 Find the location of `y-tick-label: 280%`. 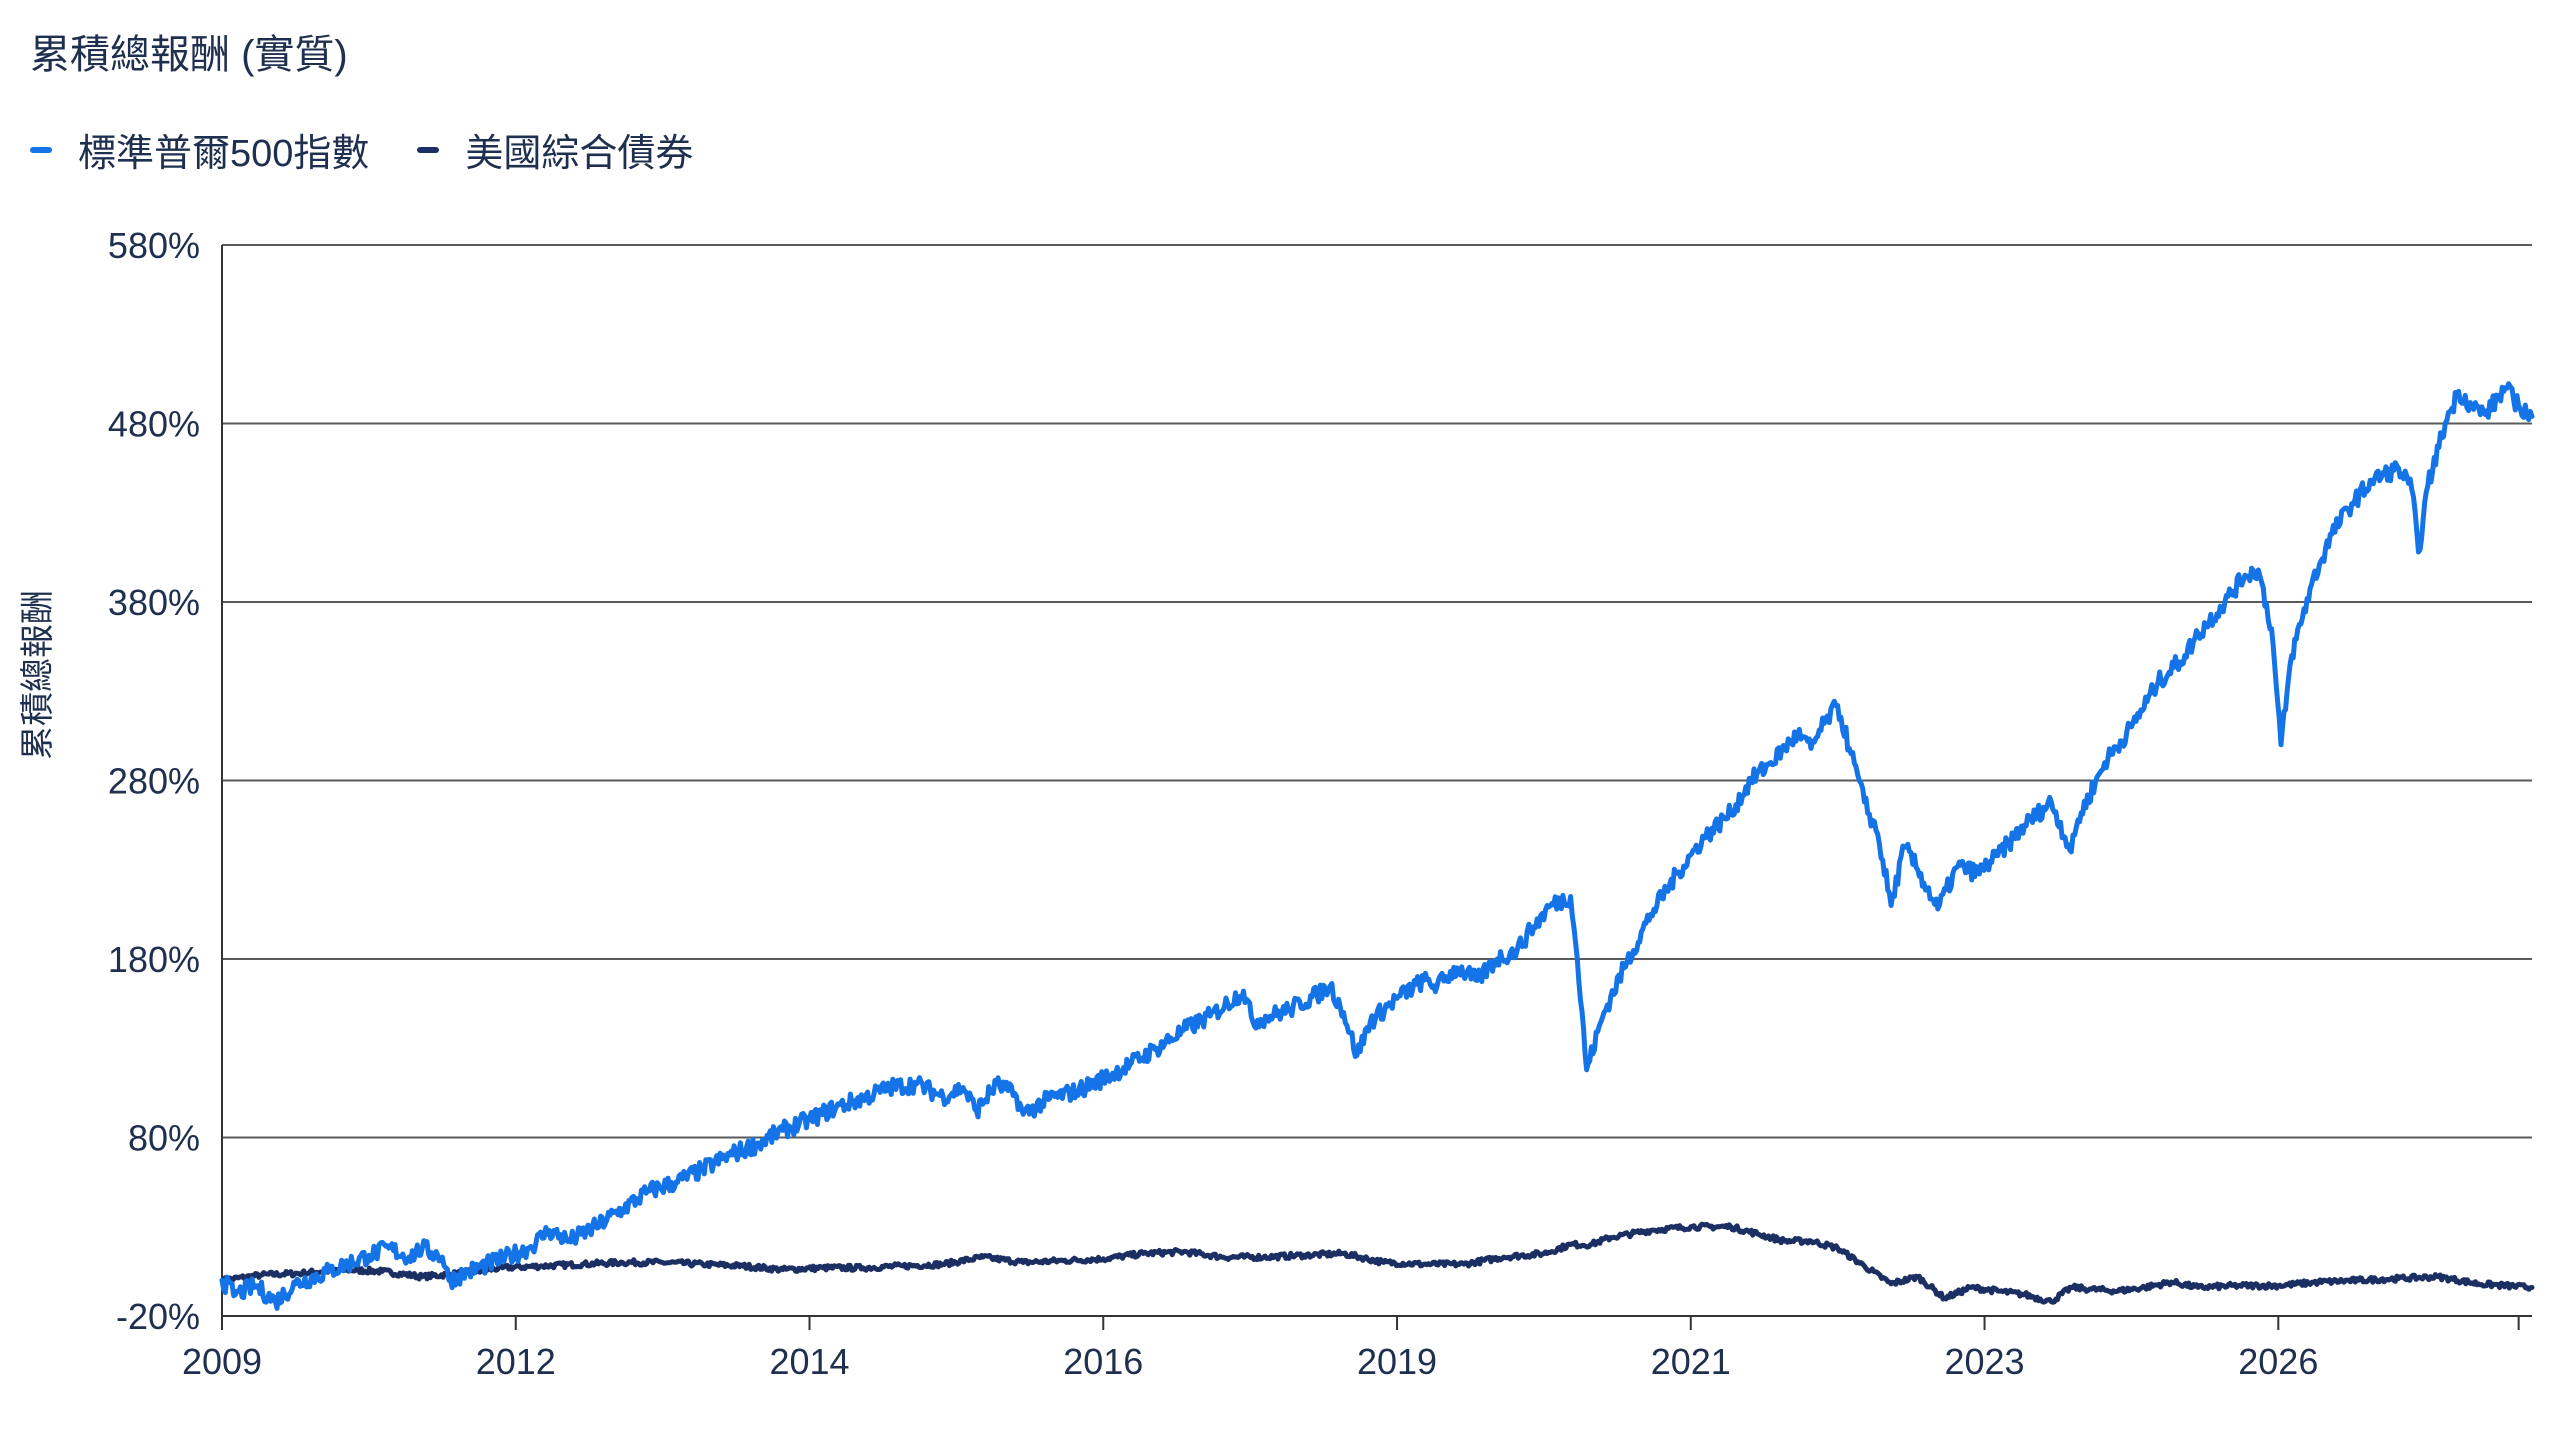

y-tick-label: 280% is located at coordinates (154, 781).